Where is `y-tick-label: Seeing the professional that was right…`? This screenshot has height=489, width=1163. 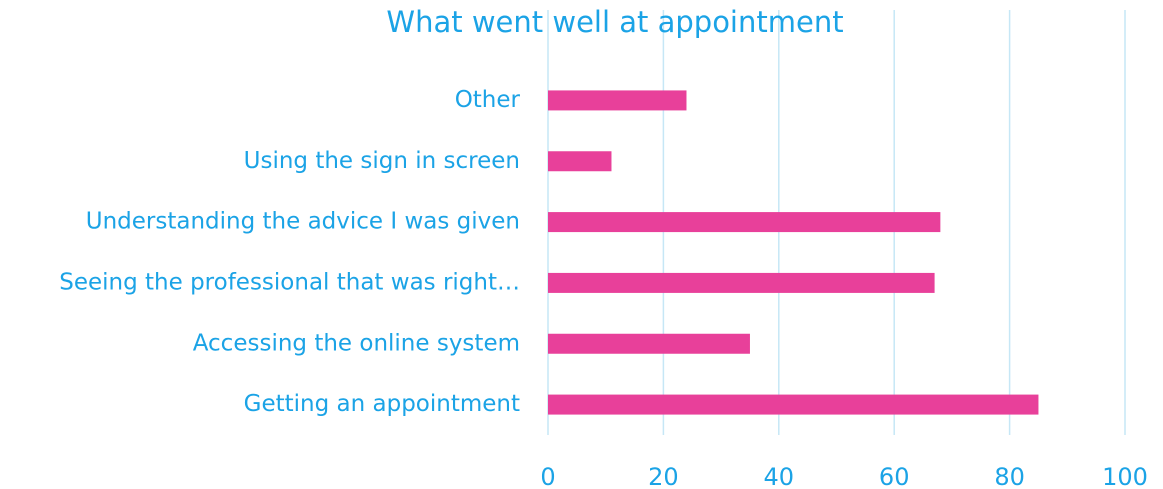
y-tick-label: Seeing the professional that was right… is located at coordinates (289, 282).